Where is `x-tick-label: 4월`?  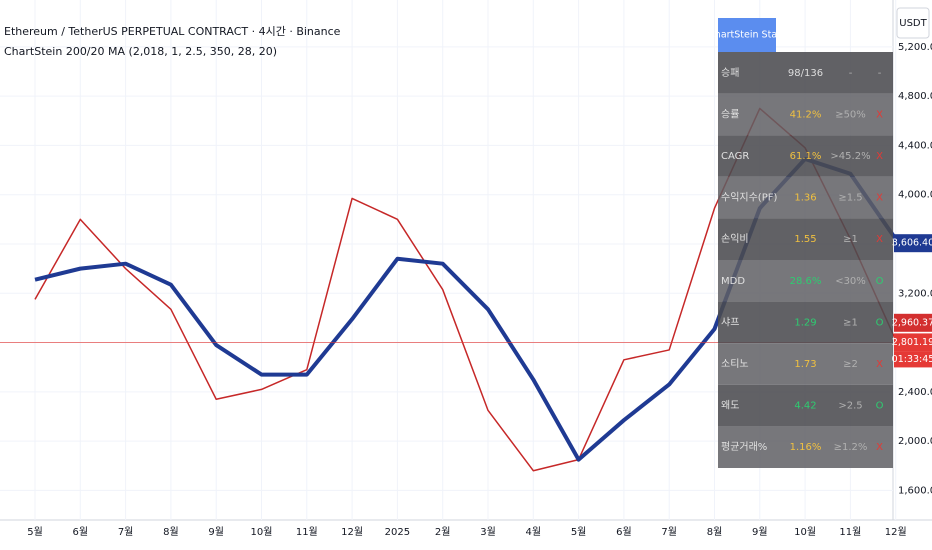 x-tick-label: 4월 is located at coordinates (534, 532).